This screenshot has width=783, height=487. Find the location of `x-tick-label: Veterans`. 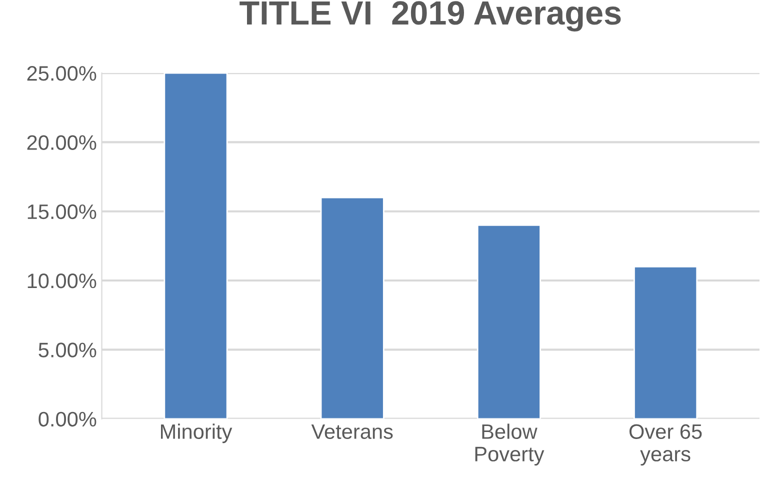

x-tick-label: Veterans is located at coordinates (352, 431).